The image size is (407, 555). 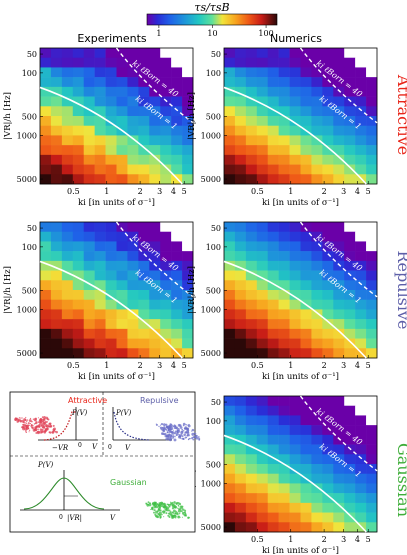 What do you see at coordinates (60, 448) in the screenshot?
I see `inset-attractive-minus-vr: −VR` at bounding box center [60, 448].